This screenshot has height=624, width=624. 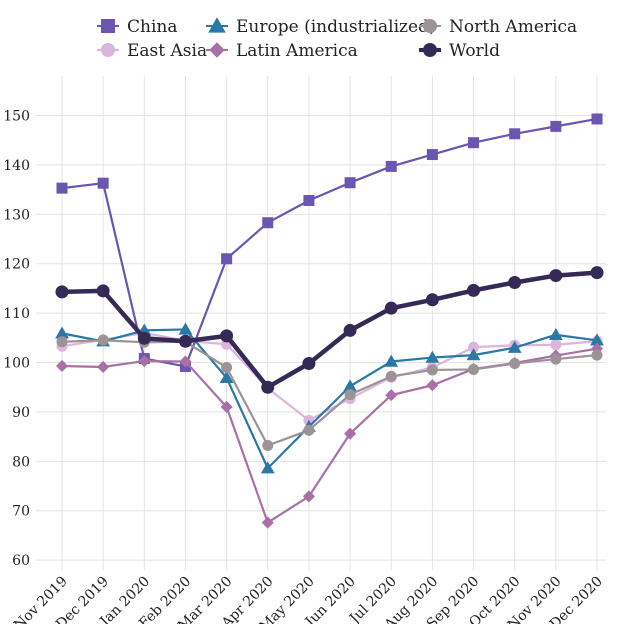 What do you see at coordinates (16, 314) in the screenshot?
I see `y-tick-label: 110` at bounding box center [16, 314].